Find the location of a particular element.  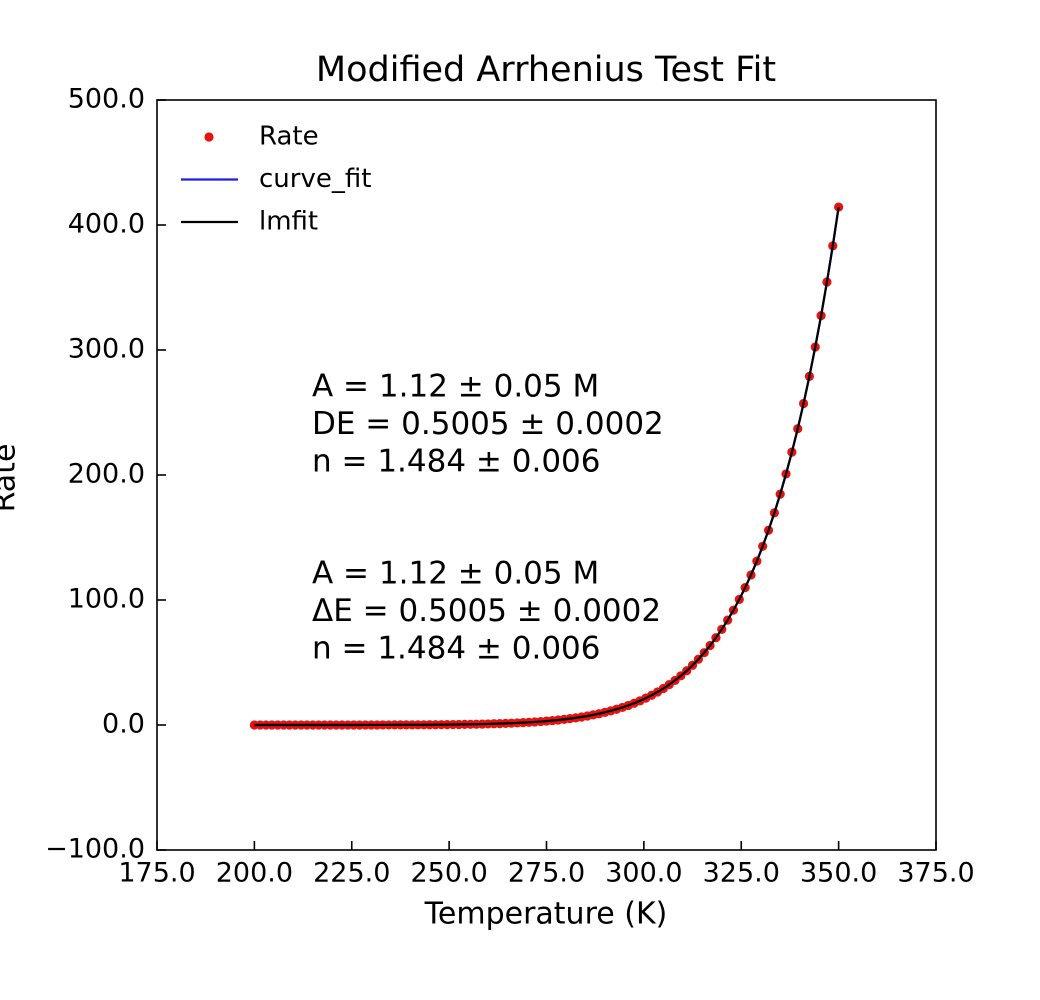

x-tick-label: 350.0 is located at coordinates (838, 873).